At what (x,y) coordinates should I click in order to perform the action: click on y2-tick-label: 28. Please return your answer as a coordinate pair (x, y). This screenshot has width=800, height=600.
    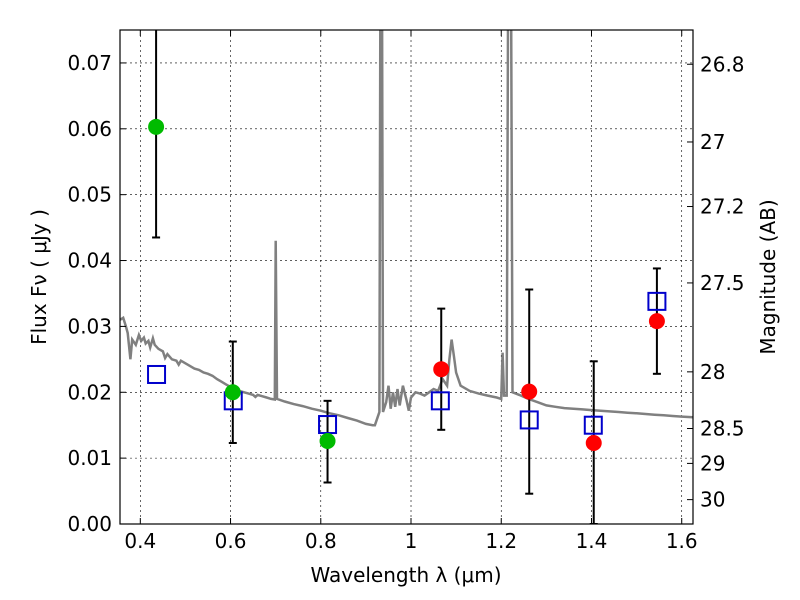
    Looking at the image, I should click on (712, 372).